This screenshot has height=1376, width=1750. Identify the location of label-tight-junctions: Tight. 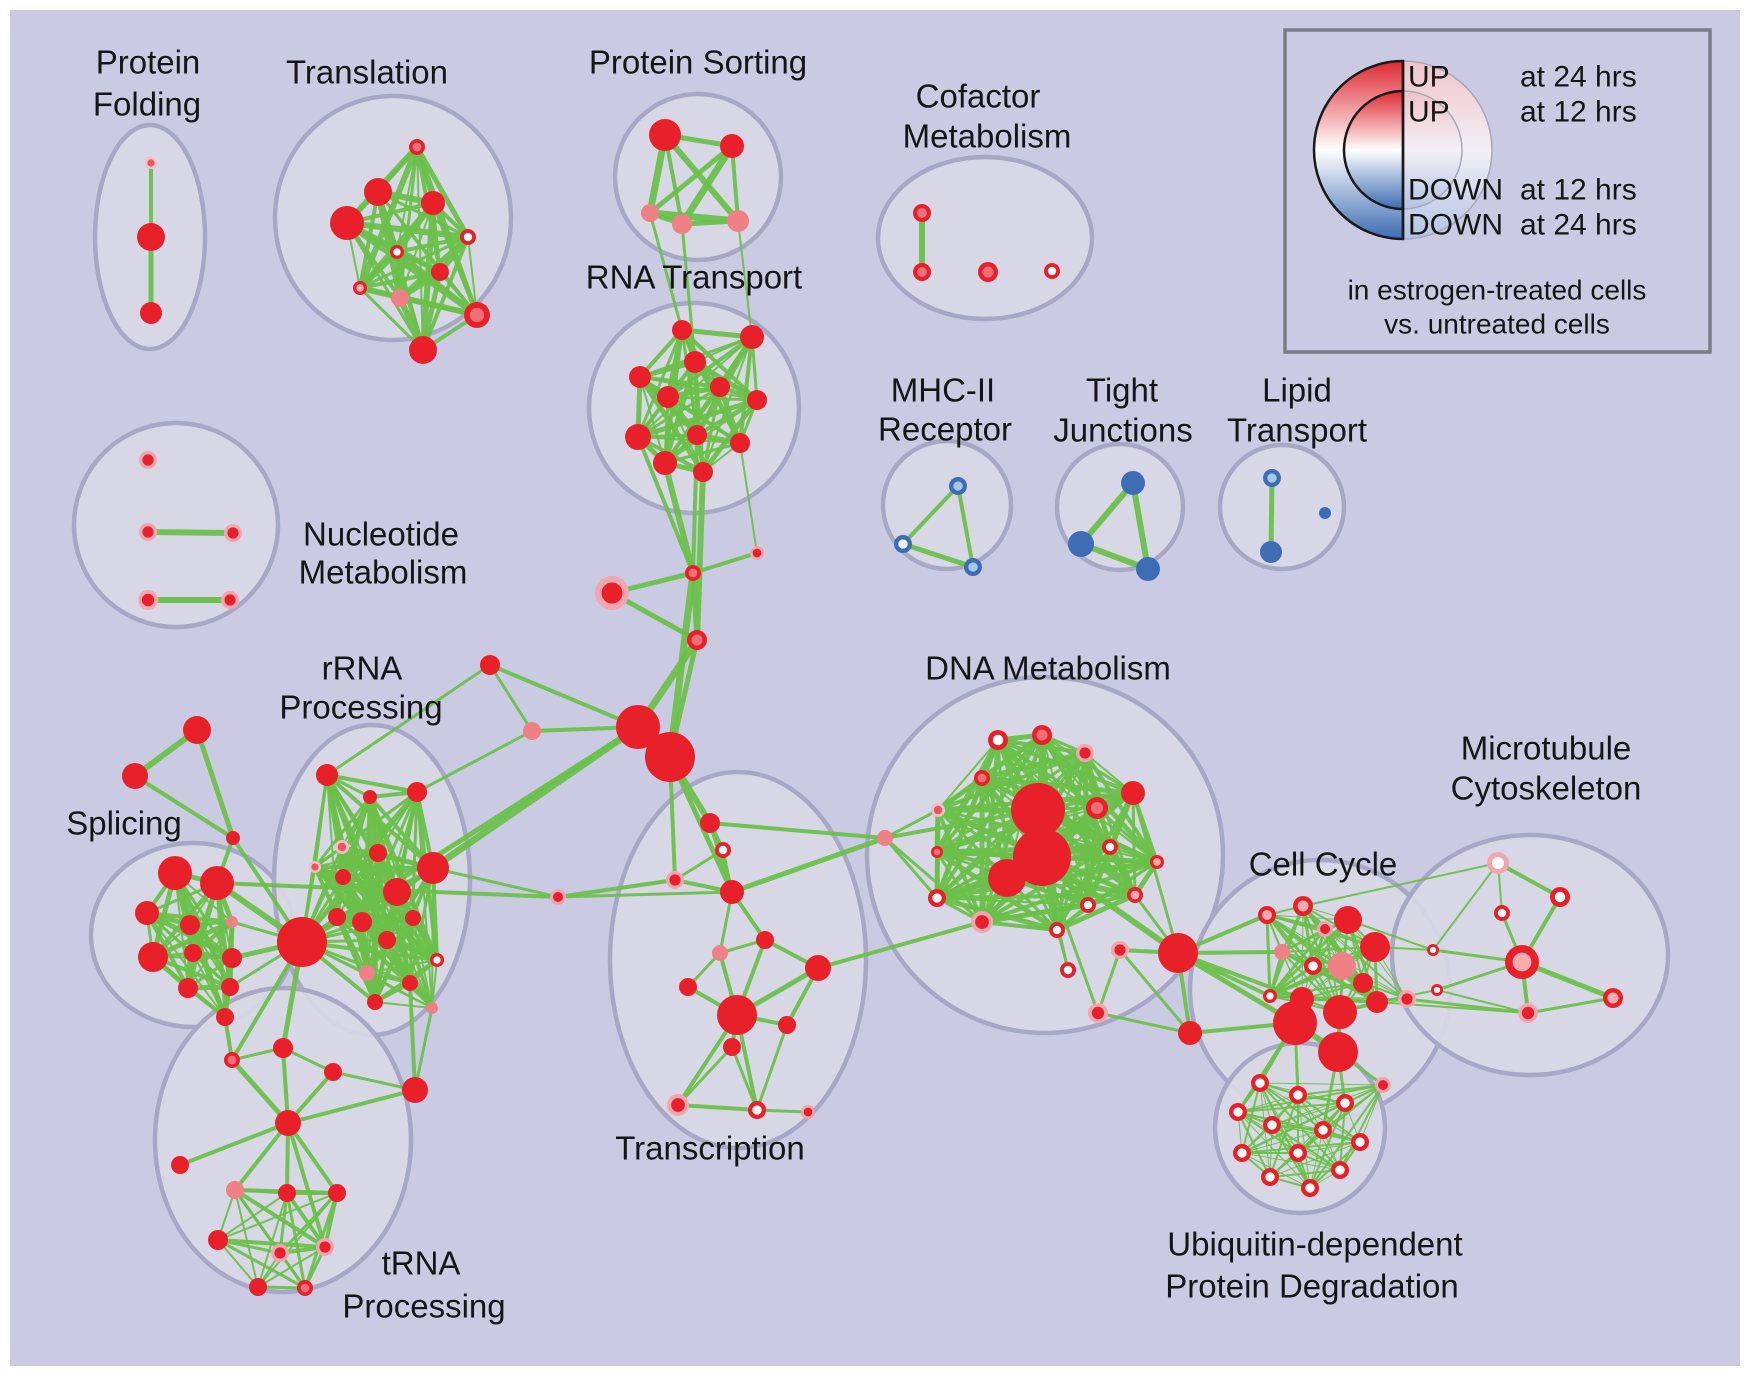
(1122, 390).